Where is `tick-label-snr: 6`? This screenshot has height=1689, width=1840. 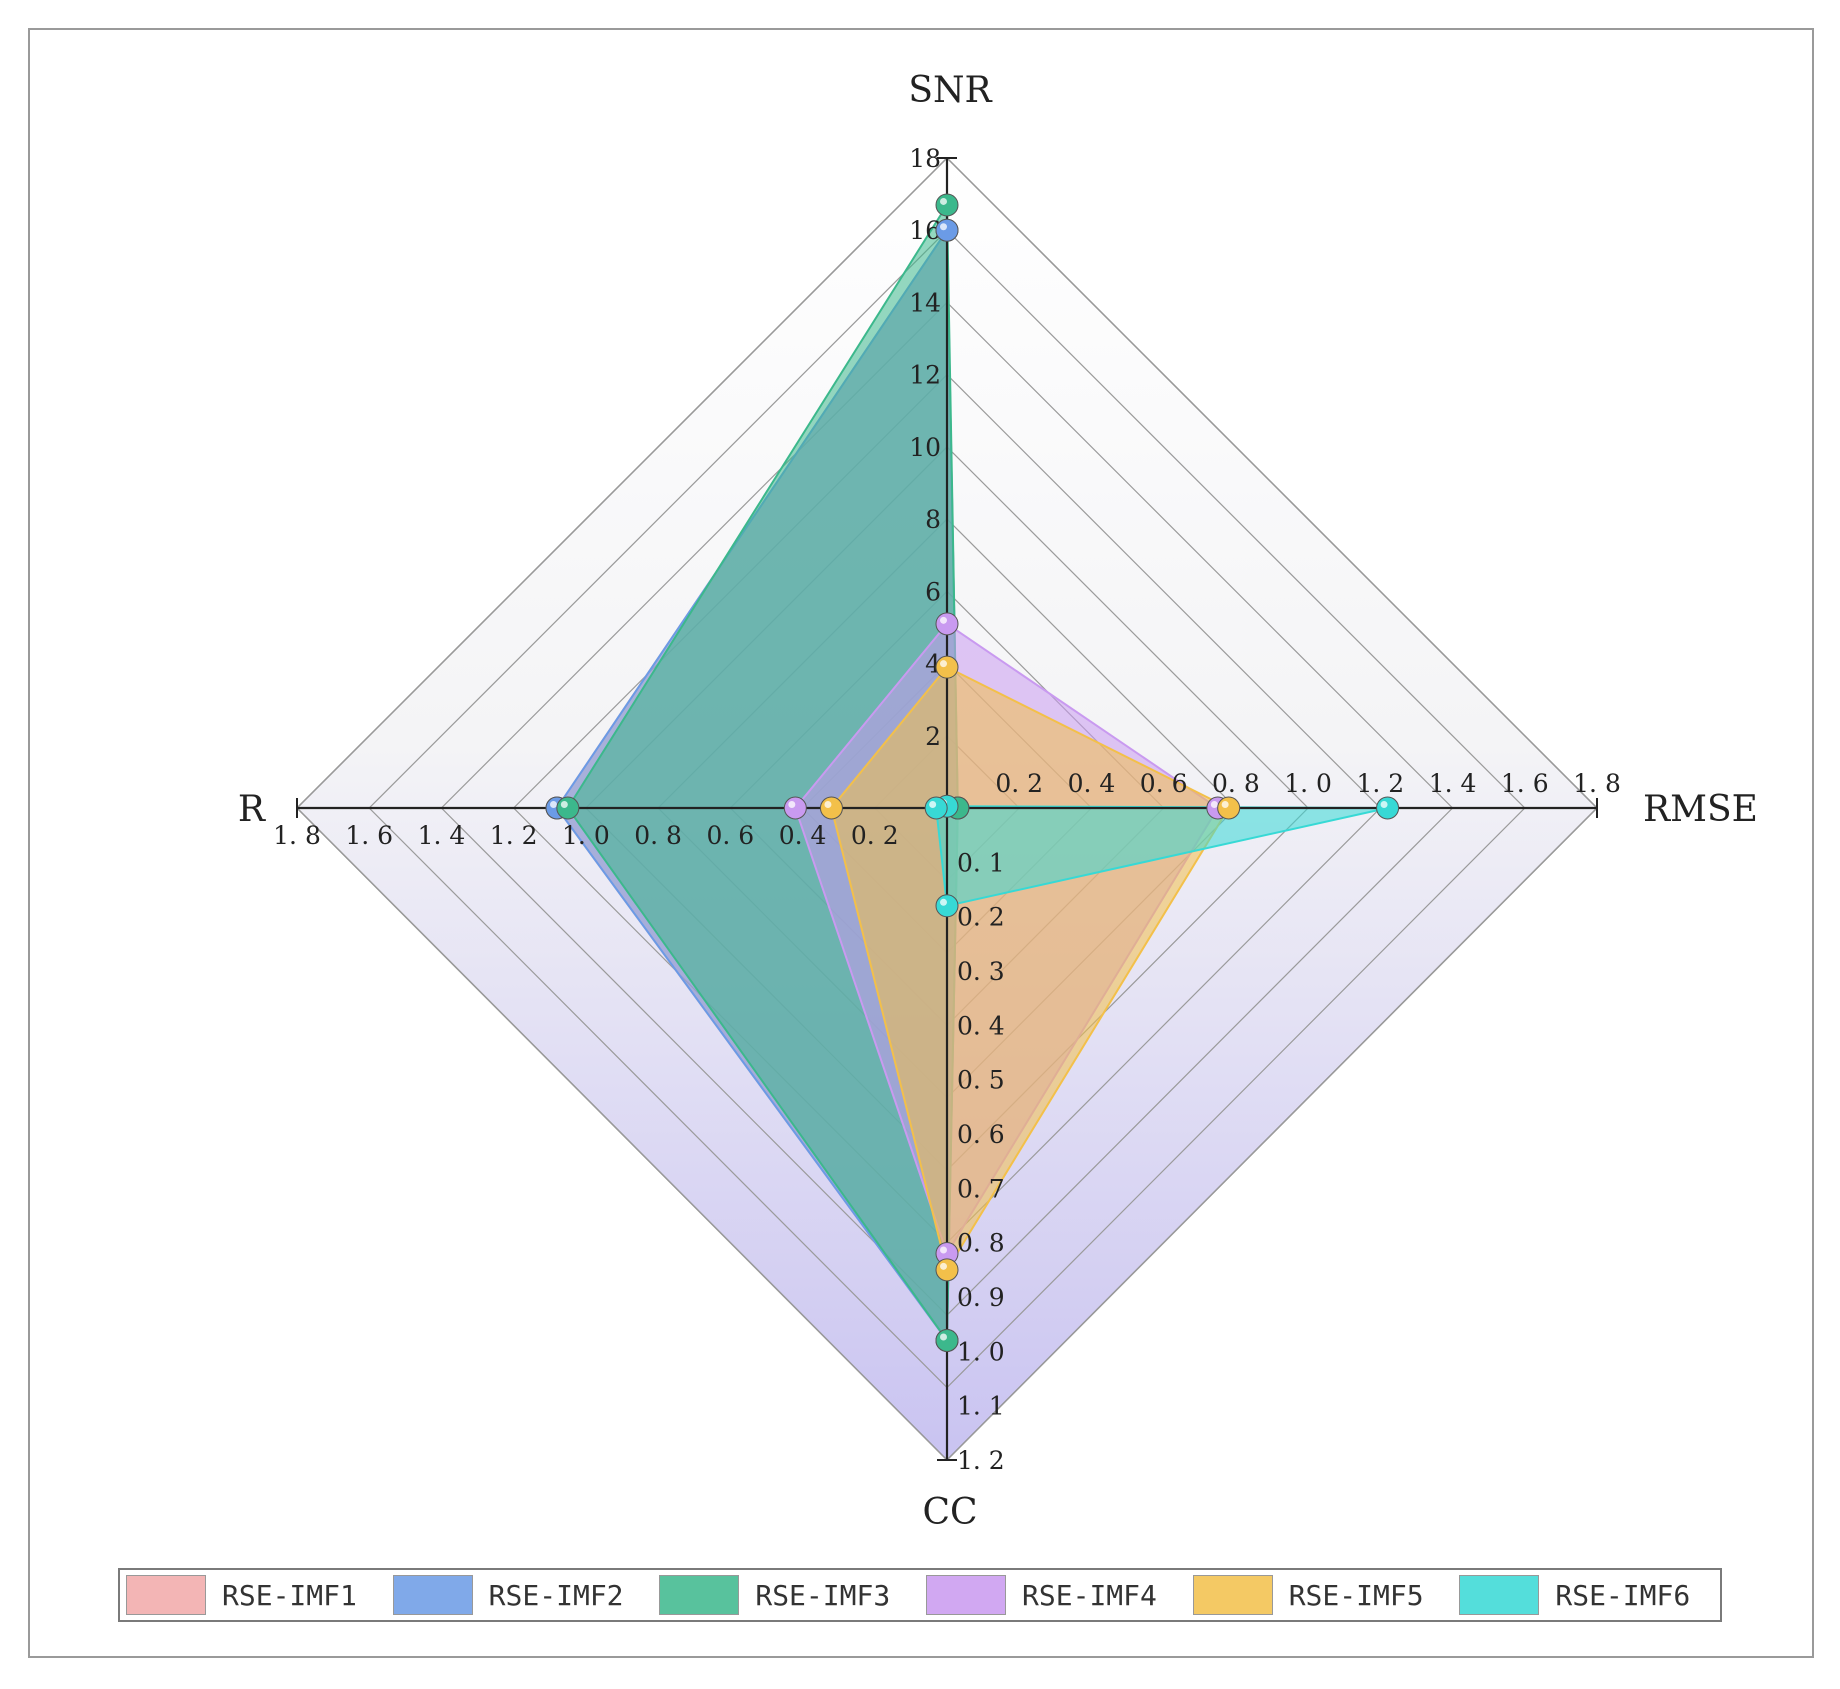 tick-label-snr: 6 is located at coordinates (933, 591).